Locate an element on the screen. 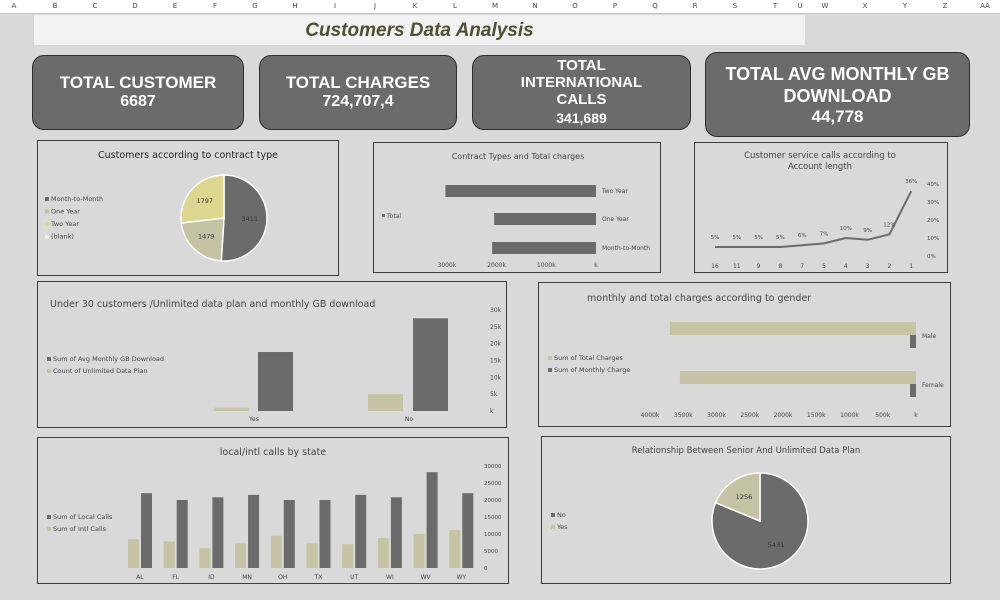  column-header: L is located at coordinates (455, 6).